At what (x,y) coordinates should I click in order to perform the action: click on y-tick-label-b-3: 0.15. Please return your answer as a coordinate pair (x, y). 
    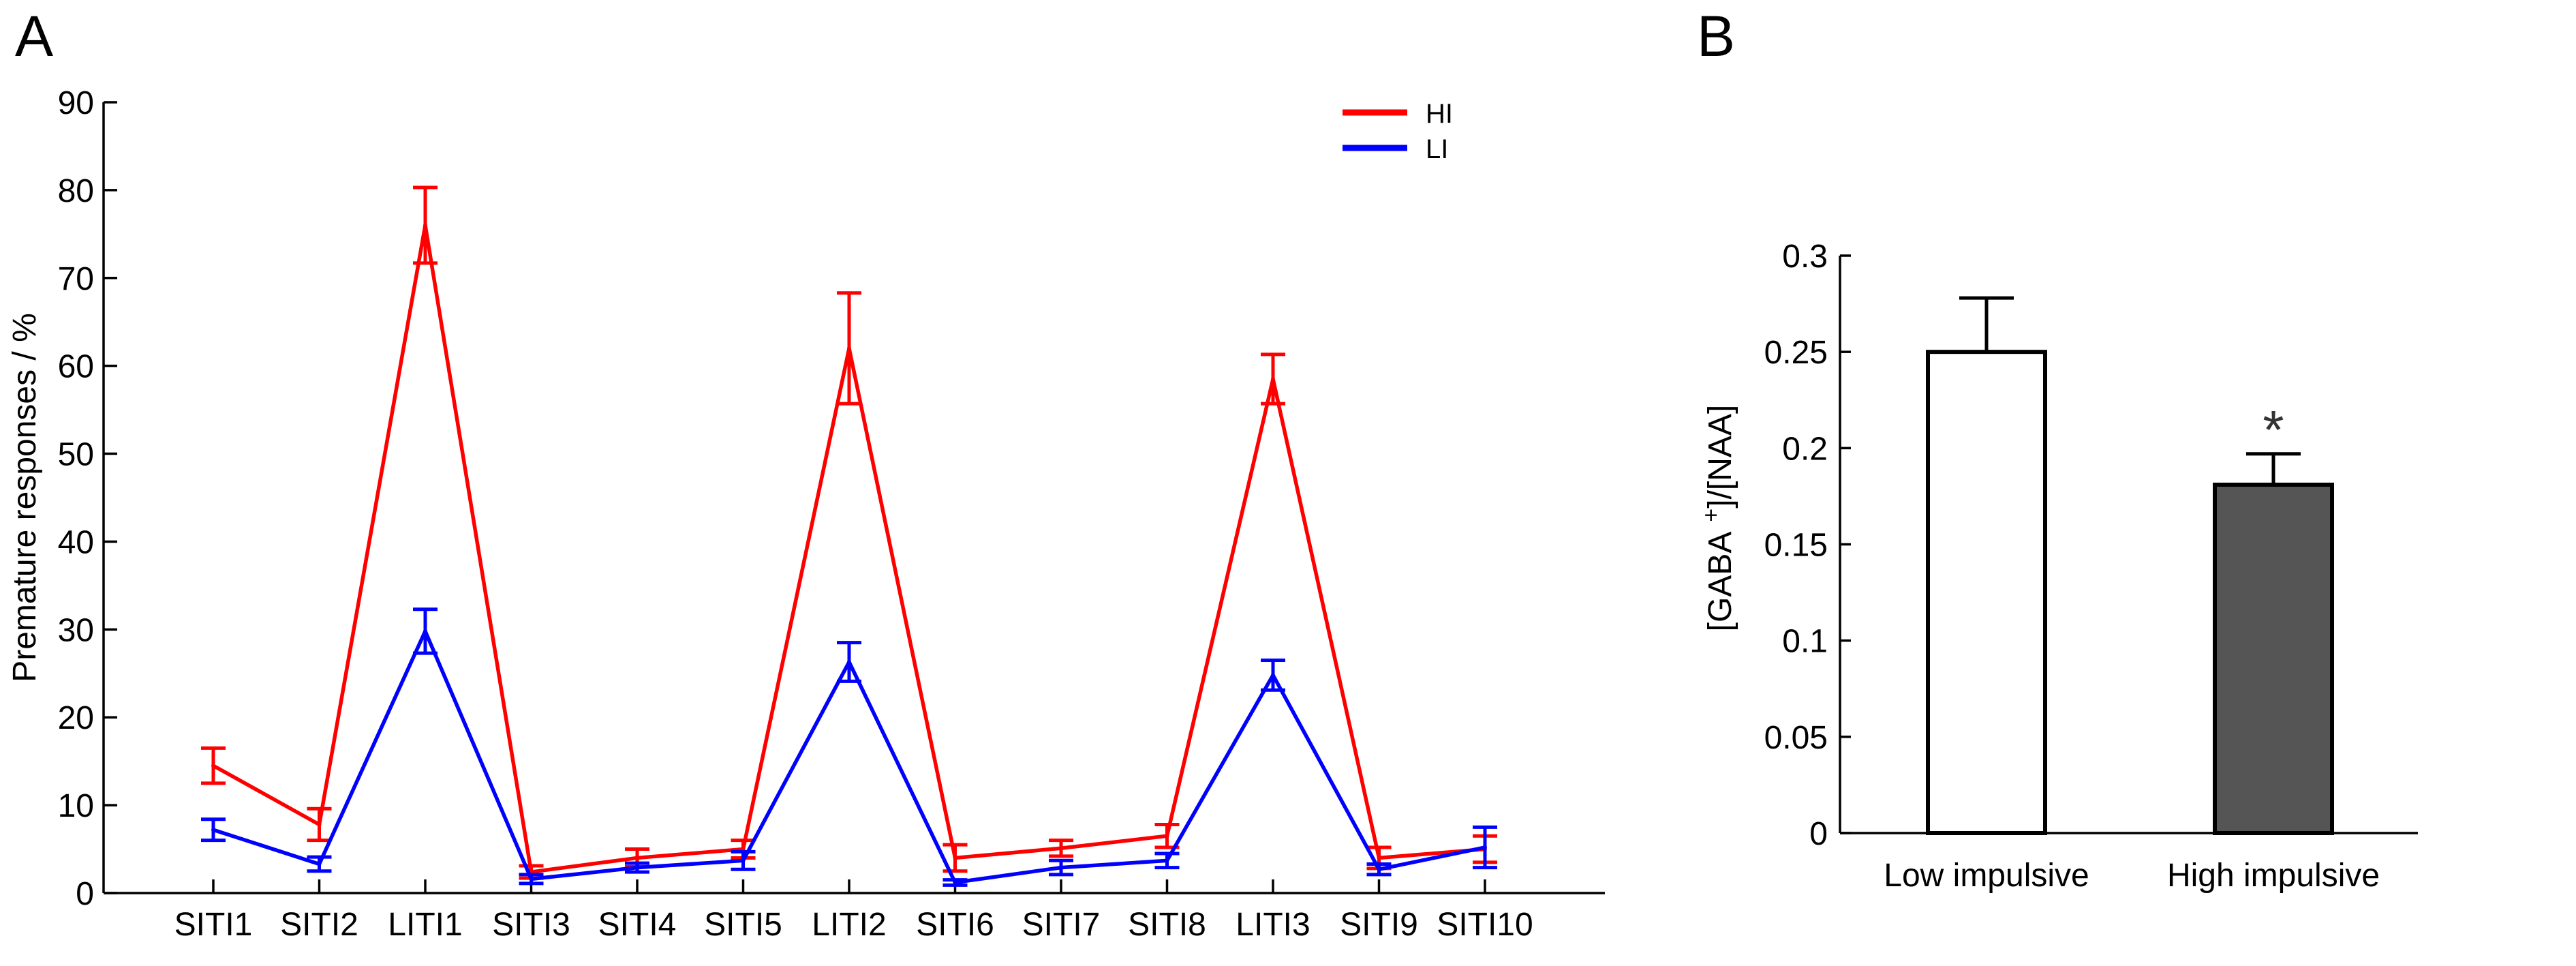
    Looking at the image, I should click on (1796, 546).